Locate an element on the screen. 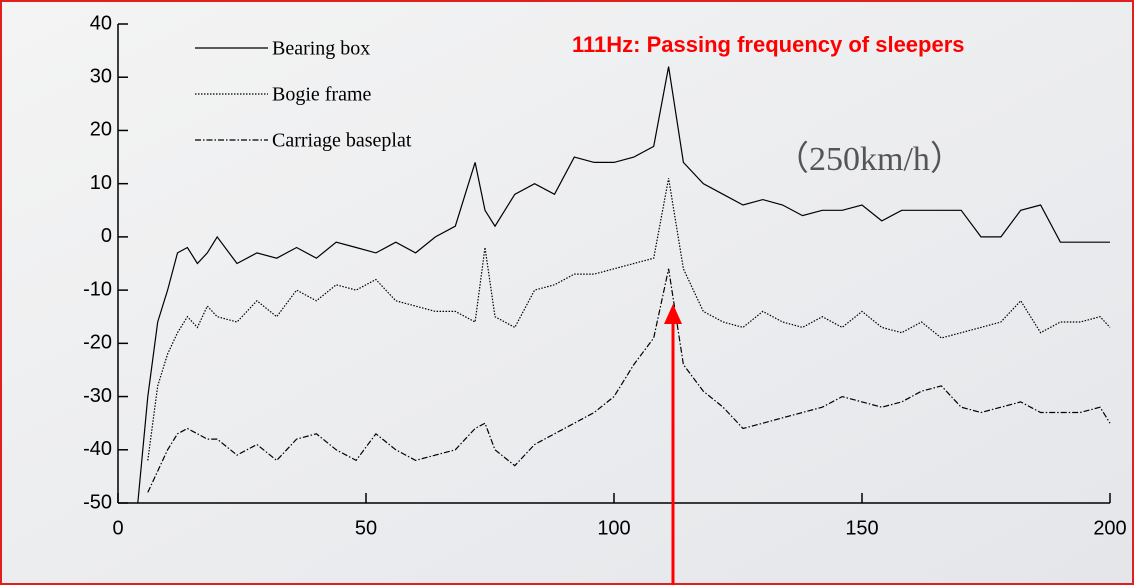  y-tick-label: 20 is located at coordinates (101, 130).